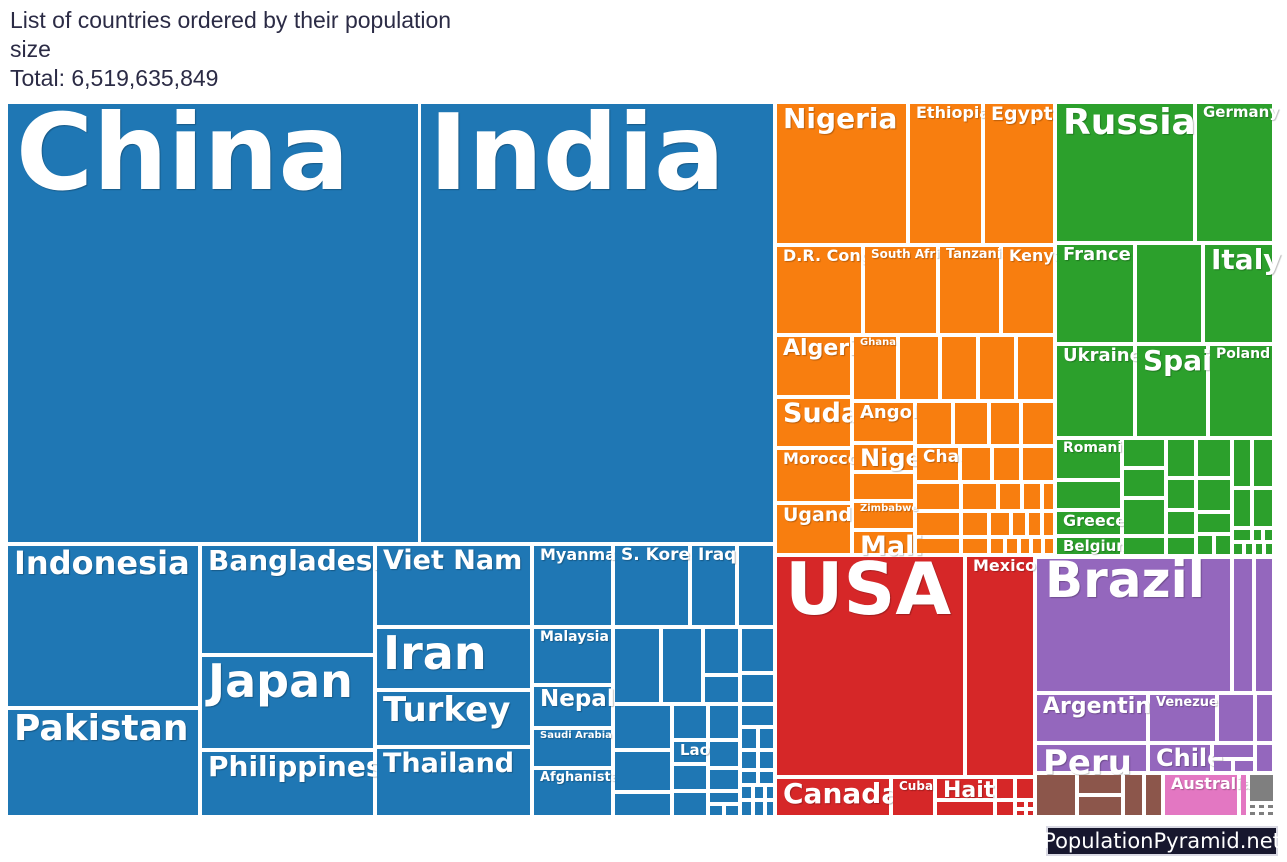 The height and width of the screenshot is (862, 1287). I want to click on treemap-cell-chile: Chile, so click(1186, 758).